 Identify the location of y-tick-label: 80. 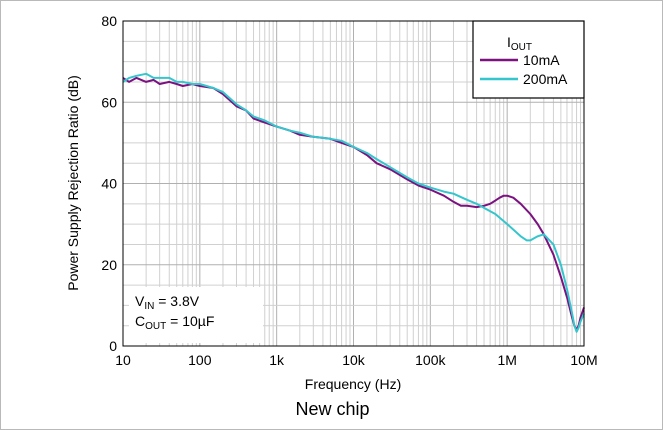
(109, 21).